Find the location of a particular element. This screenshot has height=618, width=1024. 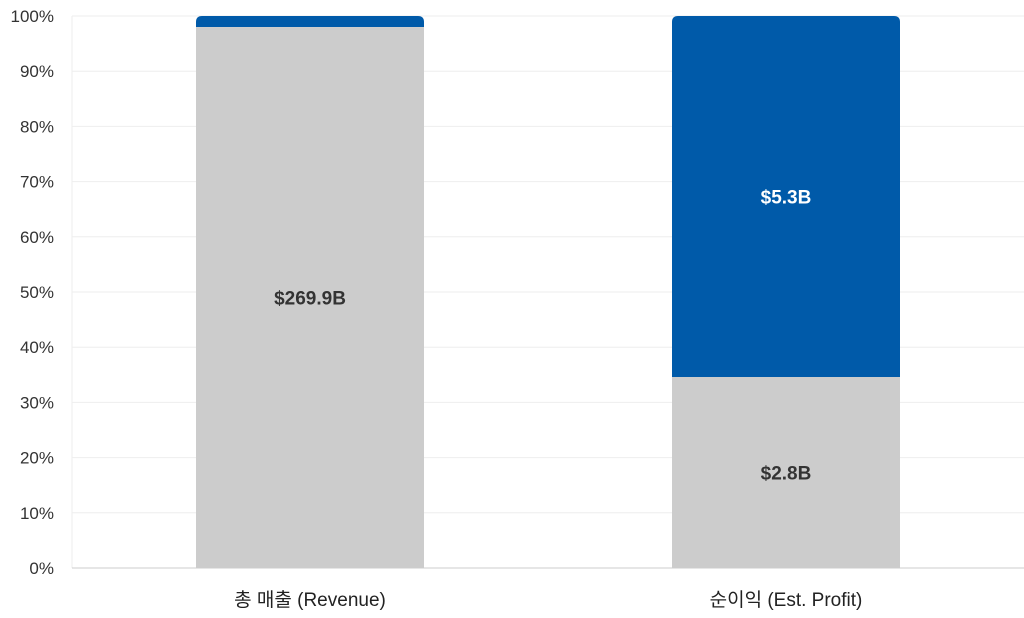

y-tick-label: 20% is located at coordinates (37, 458).